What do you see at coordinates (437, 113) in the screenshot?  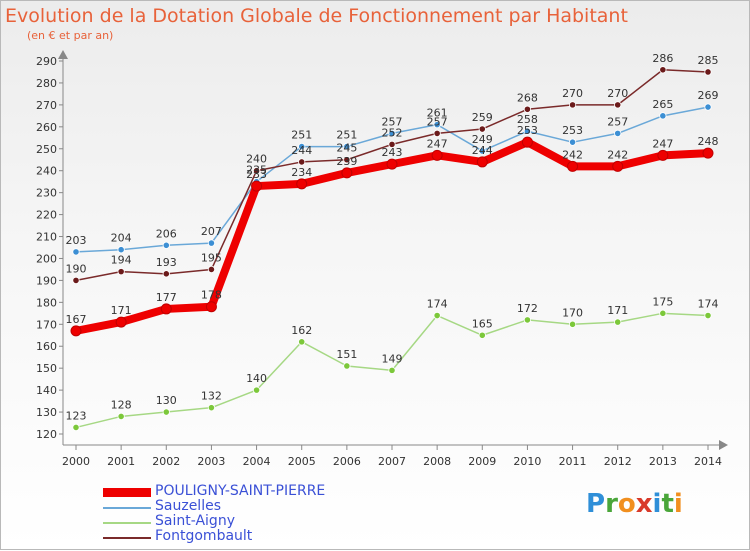 I see `data-label-sauzelles: 261` at bounding box center [437, 113].